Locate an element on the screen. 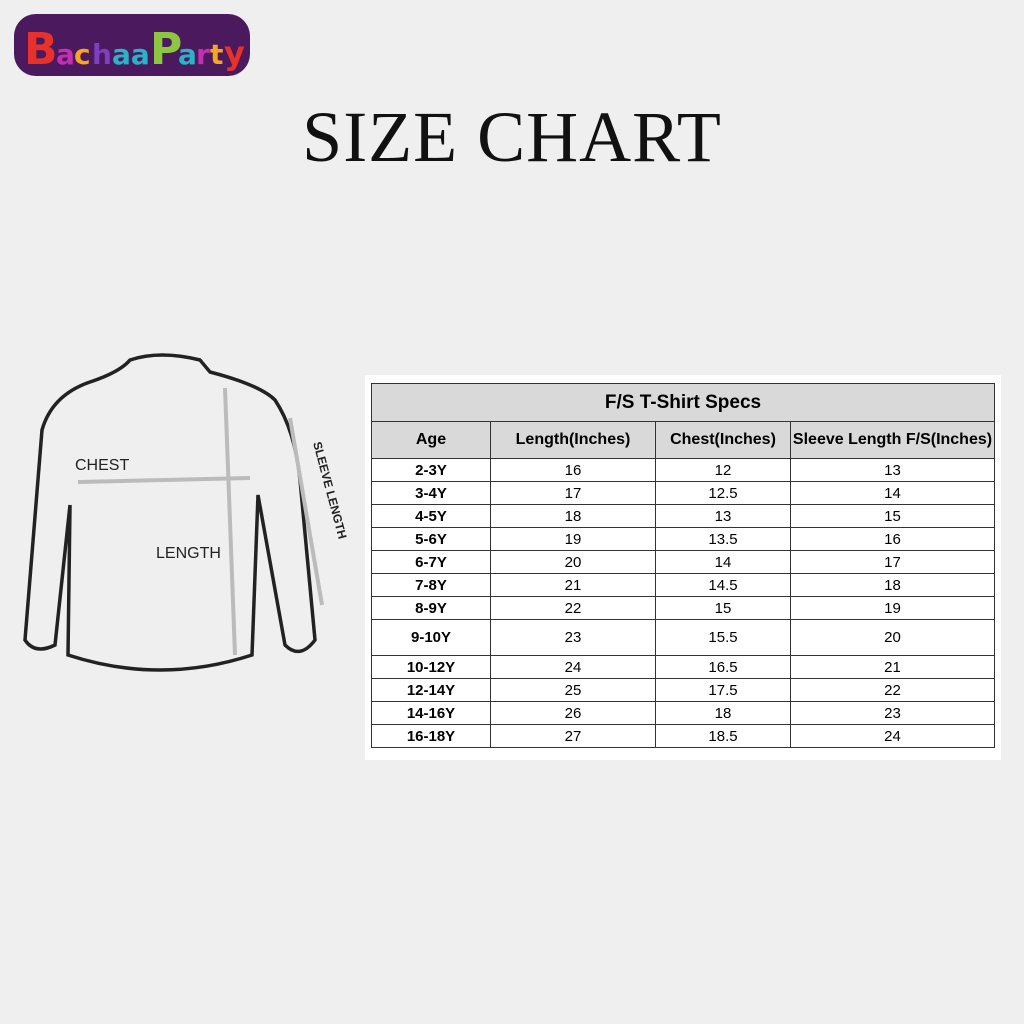 The width and height of the screenshot is (1024, 1024). table-row: 7-8Y 21 14.5 18 is located at coordinates (683, 585).